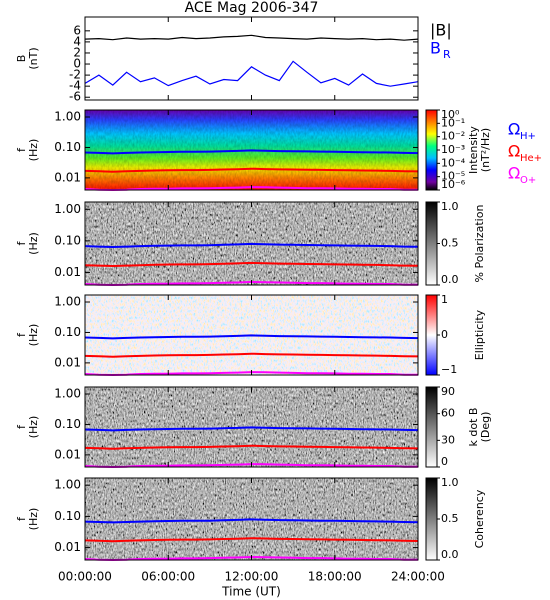 This screenshot has height=600, width=550. What do you see at coordinates (453, 149) in the screenshot?
I see `colorbar-tick-label: 10⁻³` at bounding box center [453, 149].